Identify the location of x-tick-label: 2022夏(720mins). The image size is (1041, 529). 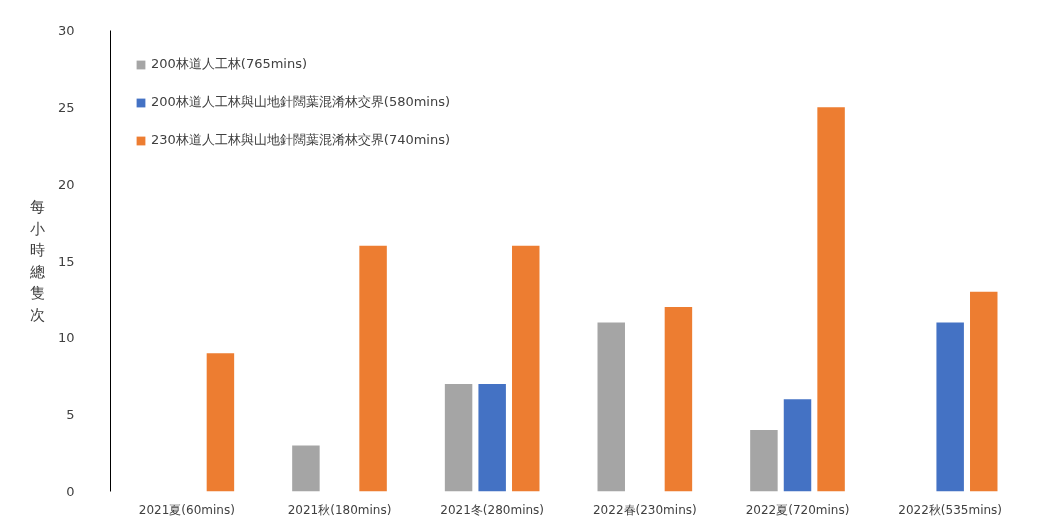
(797, 509).